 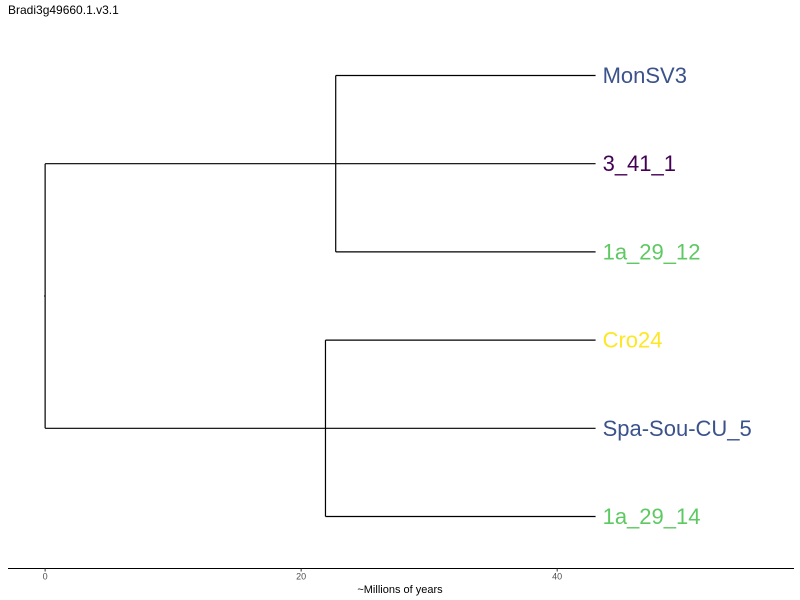 I want to click on chart-title: Bradi3g49660.1.v3.1, so click(x=63, y=10).